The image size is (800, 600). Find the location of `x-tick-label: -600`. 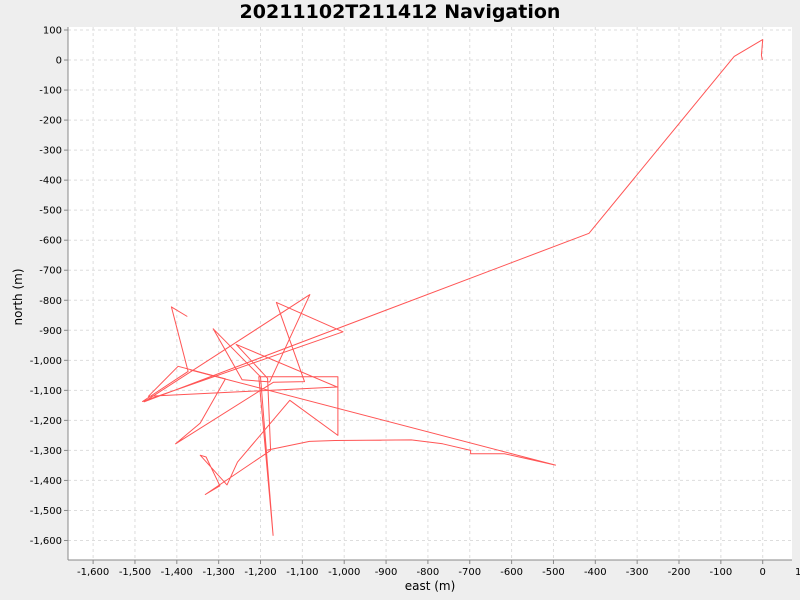

x-tick-label: -600 is located at coordinates (511, 572).